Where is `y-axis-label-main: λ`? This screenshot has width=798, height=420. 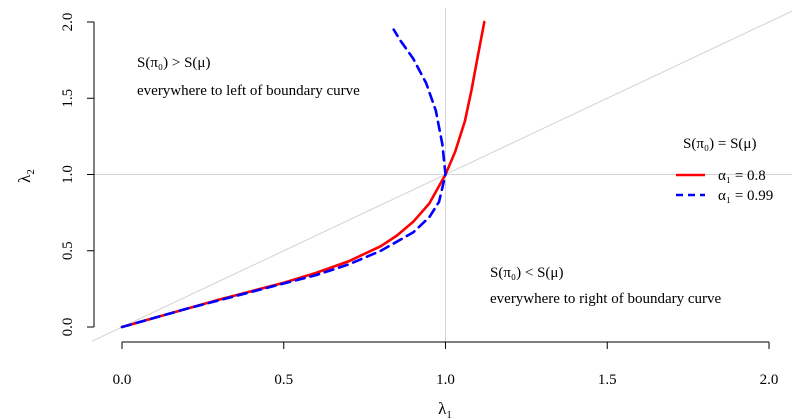
y-axis-label-main: λ is located at coordinates (24, 178).